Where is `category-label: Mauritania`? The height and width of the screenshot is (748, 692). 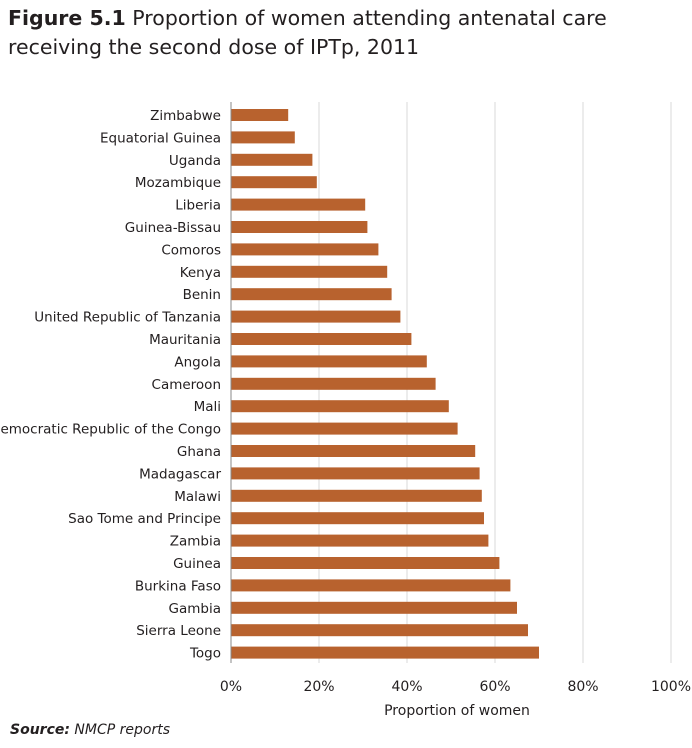
category-label: Mauritania is located at coordinates (185, 340).